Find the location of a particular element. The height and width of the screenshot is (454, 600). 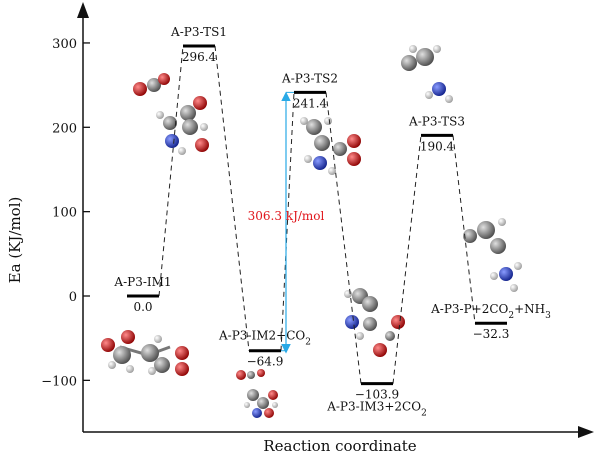

state-label: A-P3-IM1 is located at coordinates (142, 282).